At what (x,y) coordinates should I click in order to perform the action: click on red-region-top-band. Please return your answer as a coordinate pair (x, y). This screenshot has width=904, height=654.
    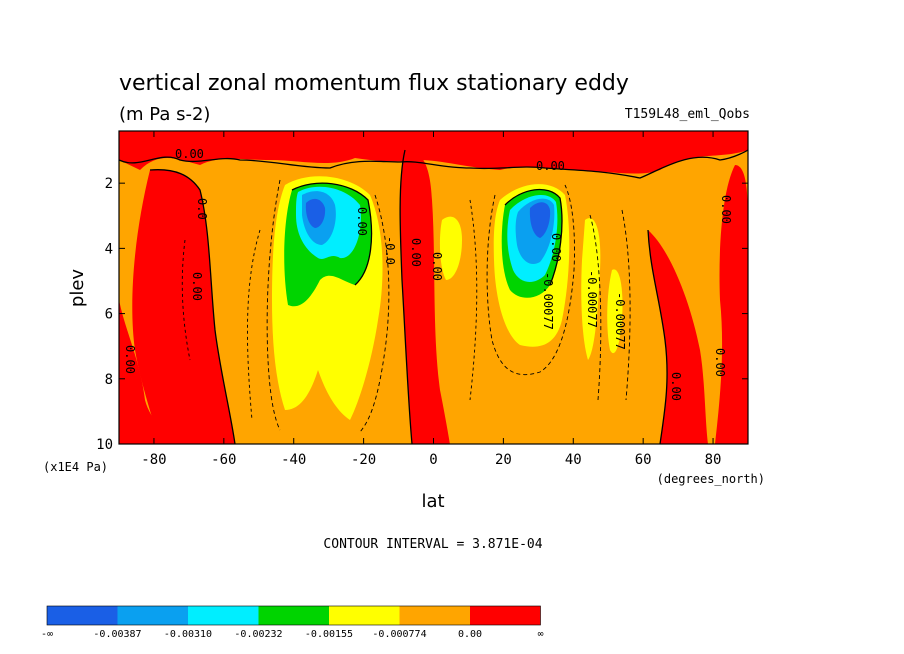
    Looking at the image, I should click on (433, 152).